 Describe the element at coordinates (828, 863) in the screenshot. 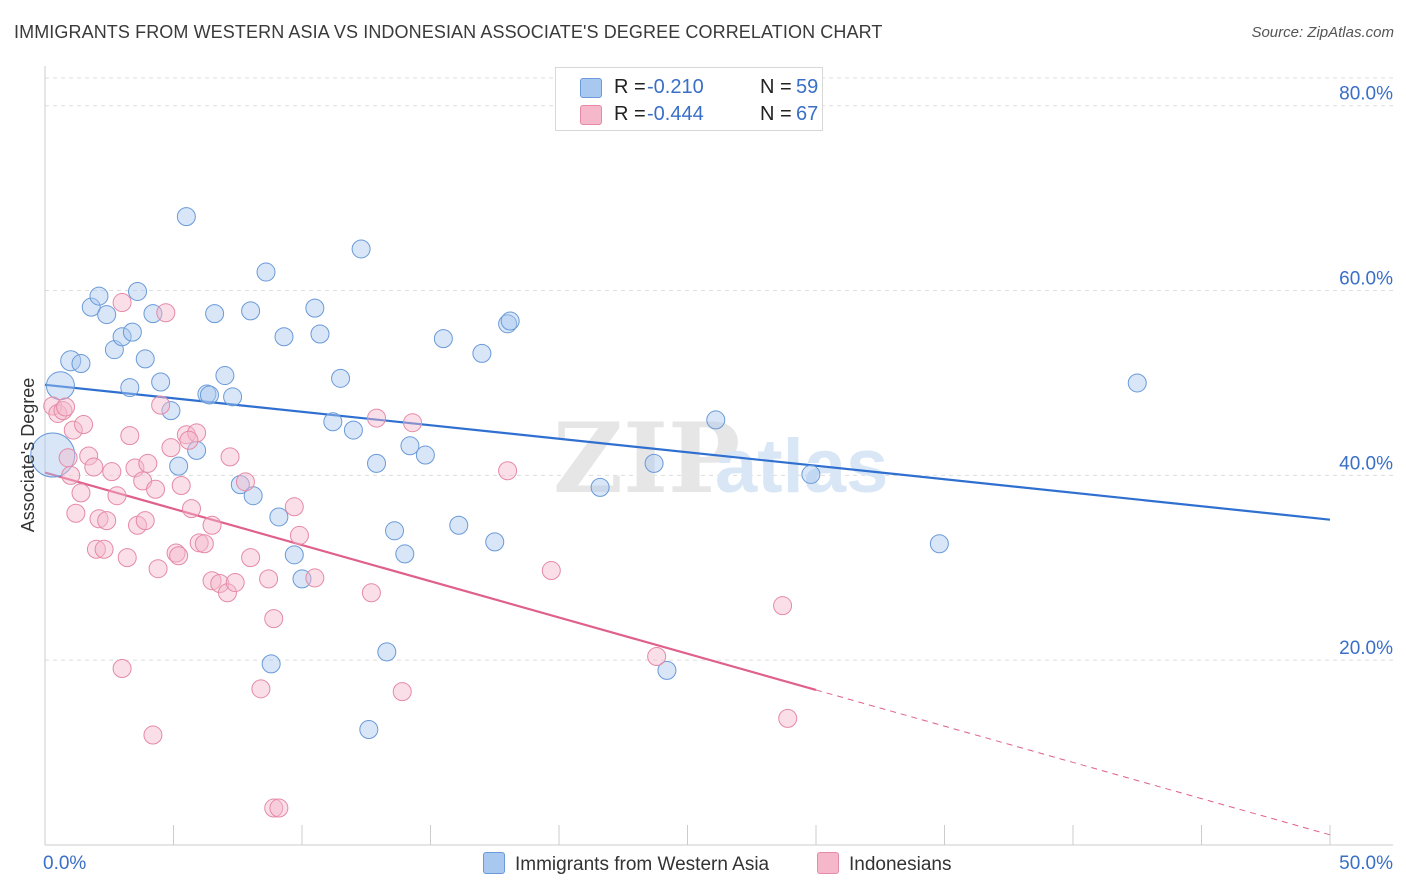

I see `bottom-legend-swatch-indonesians` at that location.